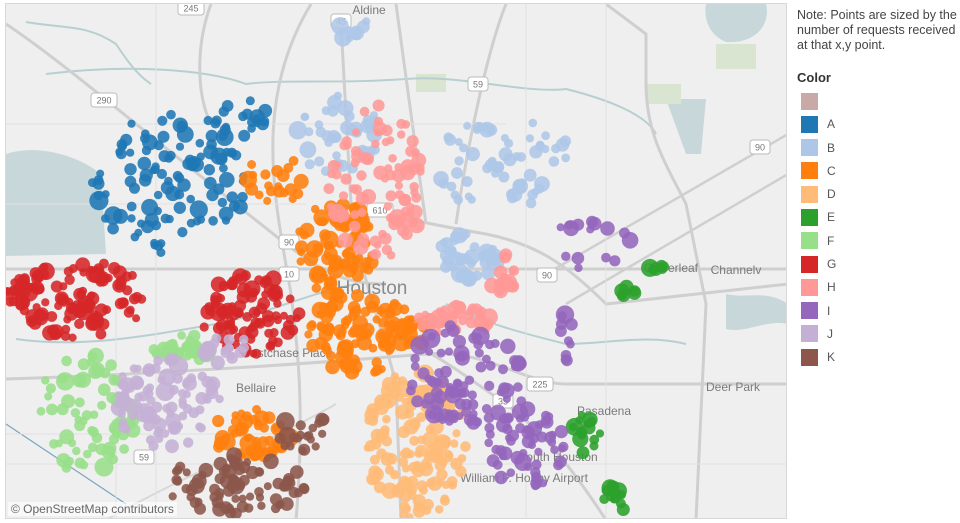 The height and width of the screenshot is (523, 960). What do you see at coordinates (878, 357) in the screenshot?
I see `legend-item-k: K` at bounding box center [878, 357].